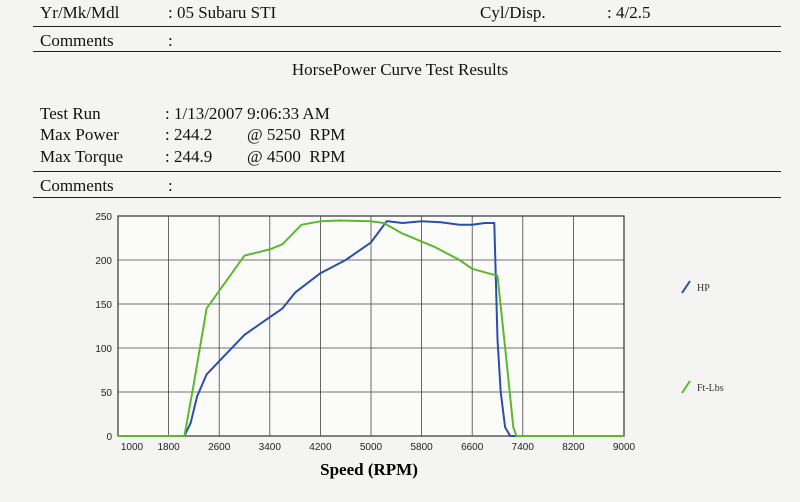 The image size is (800, 502). Describe the element at coordinates (407, 51) in the screenshot. I see `comments-divider` at that location.